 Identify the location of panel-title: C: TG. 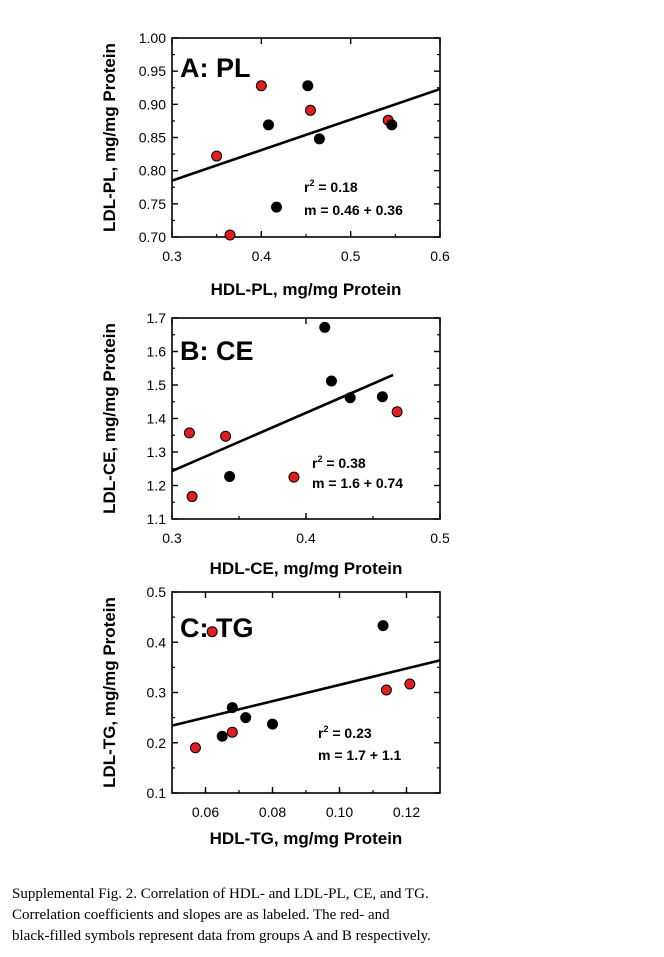
(217, 628).